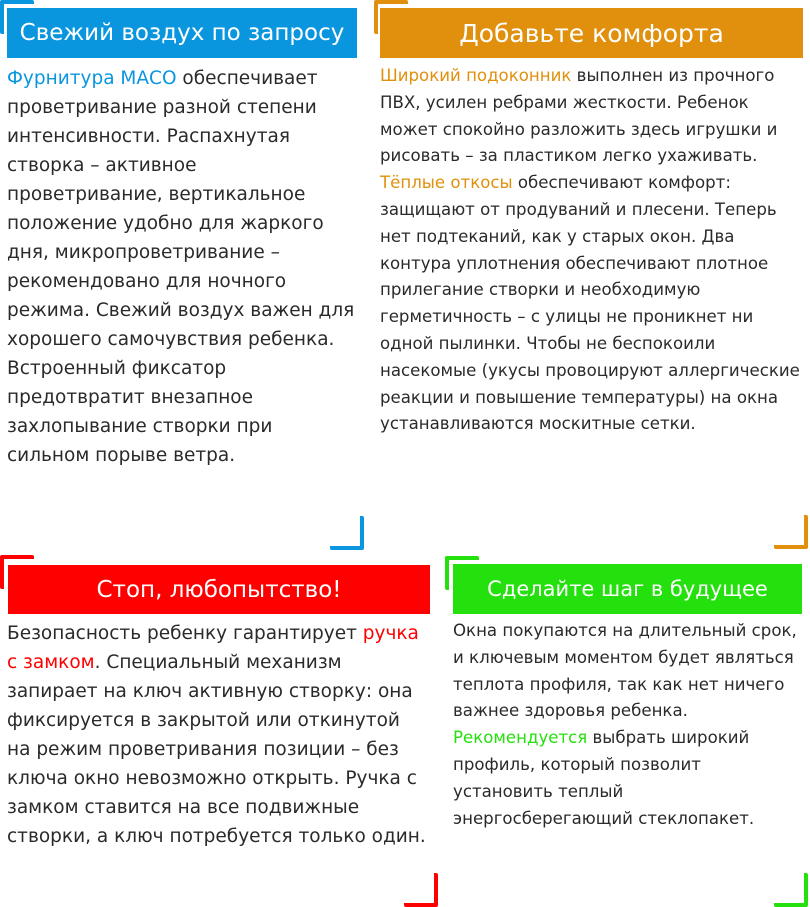 Image resolution: width=810 pixels, height=907 pixels. Describe the element at coordinates (520, 738) in the screenshot. I see `highlight-text: Рекомендуется` at that location.